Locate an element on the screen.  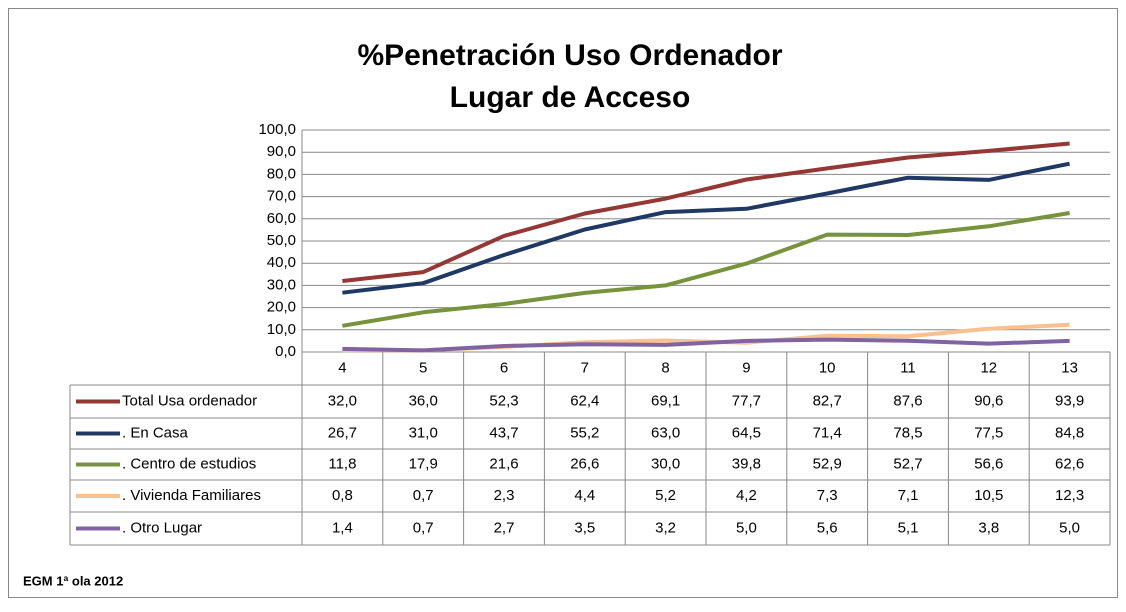
value-label: 52,3 is located at coordinates (503, 400).